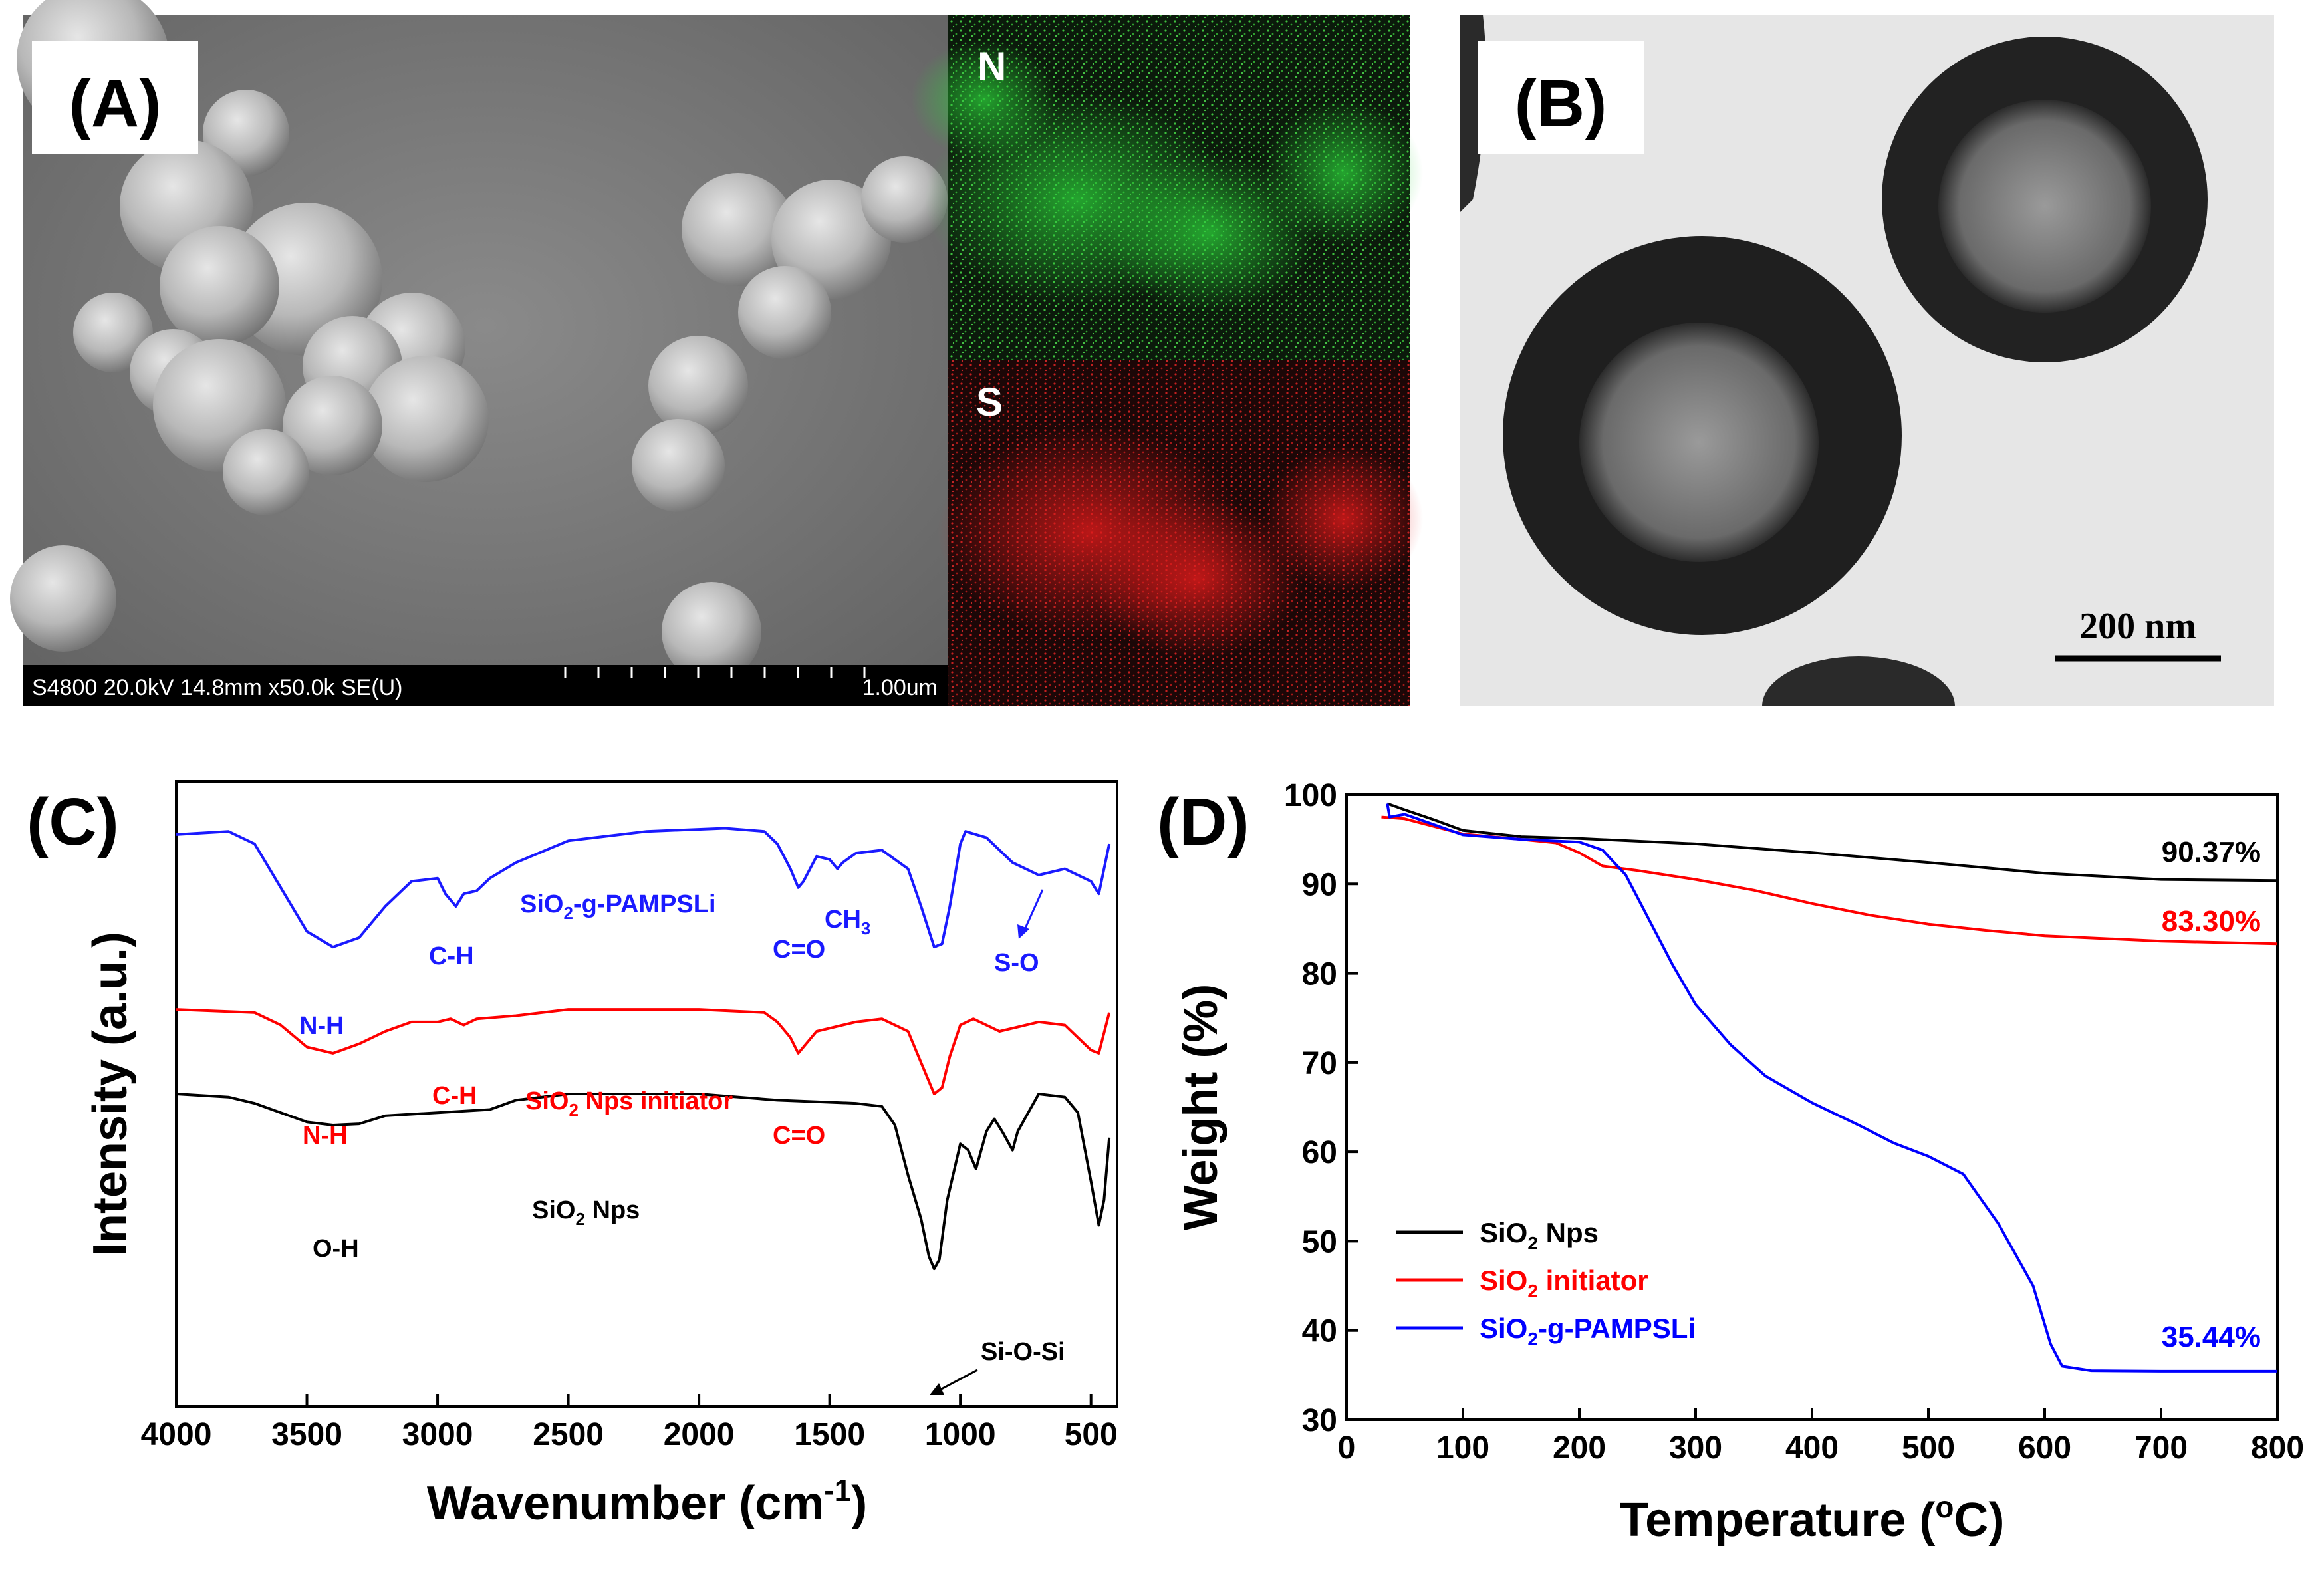 This screenshot has width=2324, height=1574. Describe the element at coordinates (1203, 822) in the screenshot. I see `panel-d-label: (D)` at that location.